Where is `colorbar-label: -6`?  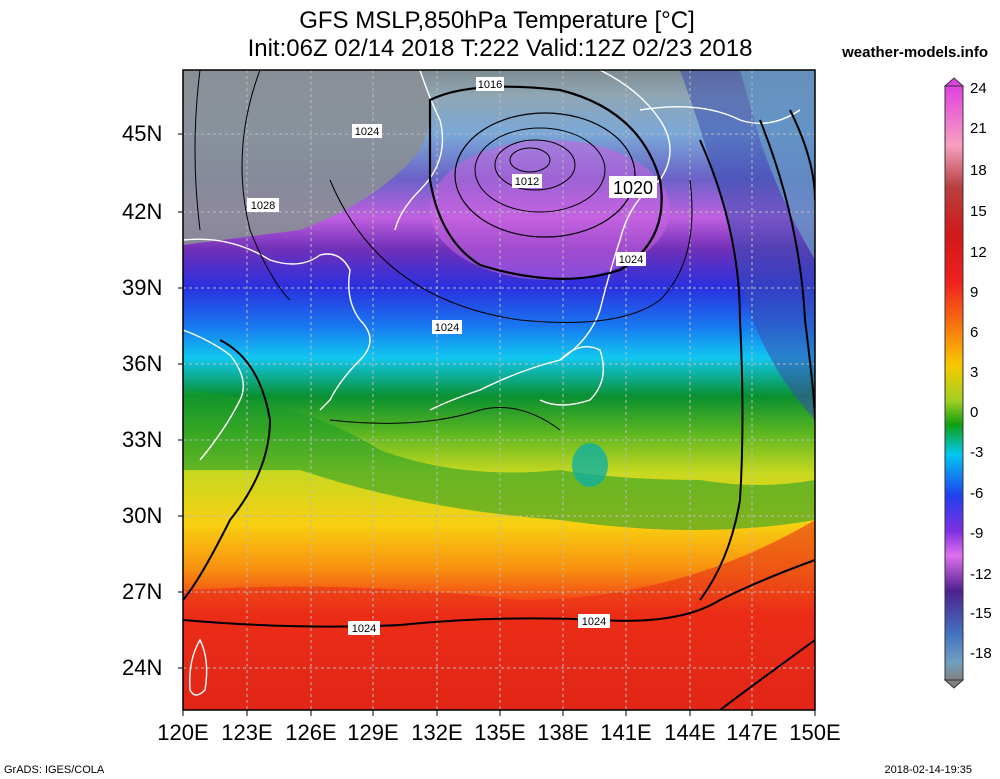 colorbar-label: -6 is located at coordinates (977, 493).